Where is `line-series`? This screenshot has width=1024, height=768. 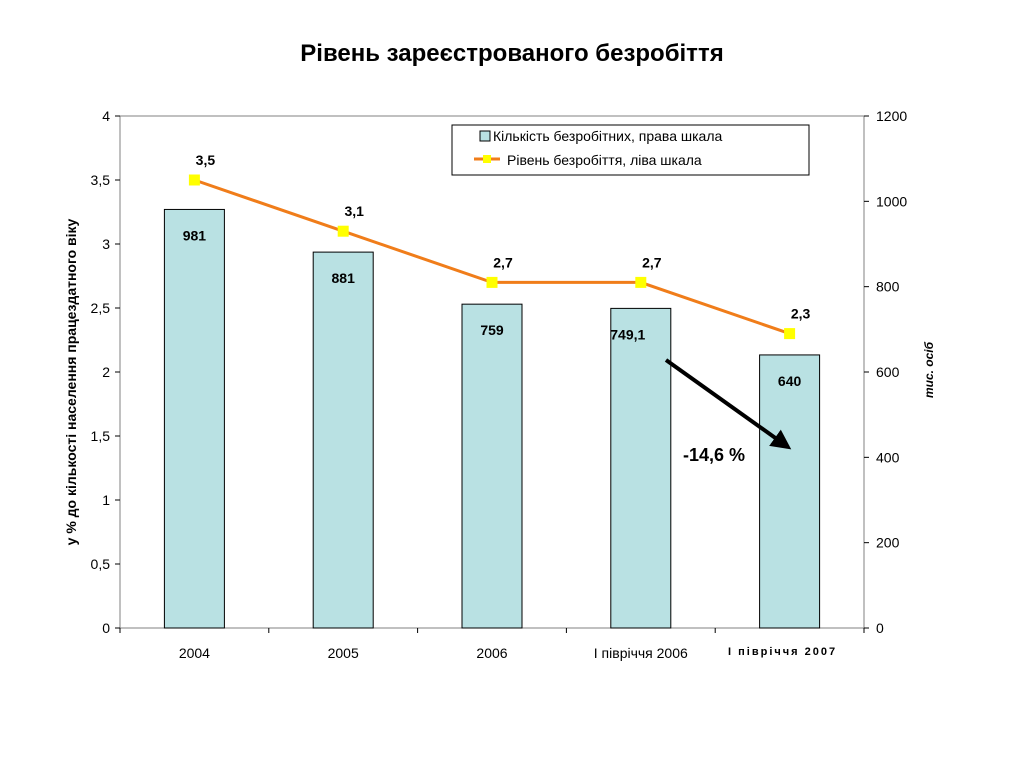 line-series is located at coordinates (492, 257).